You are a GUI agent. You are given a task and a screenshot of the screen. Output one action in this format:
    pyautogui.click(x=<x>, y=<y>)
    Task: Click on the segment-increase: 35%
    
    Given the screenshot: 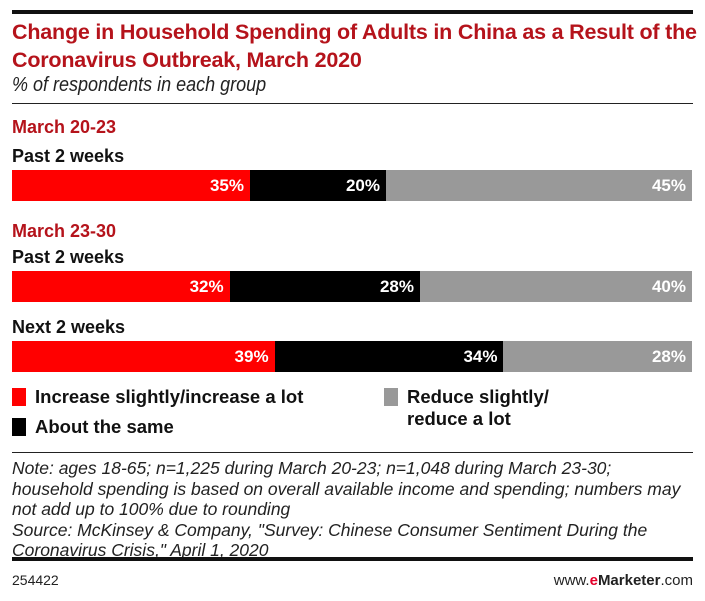 What is the action you would take?
    pyautogui.click(x=131, y=185)
    